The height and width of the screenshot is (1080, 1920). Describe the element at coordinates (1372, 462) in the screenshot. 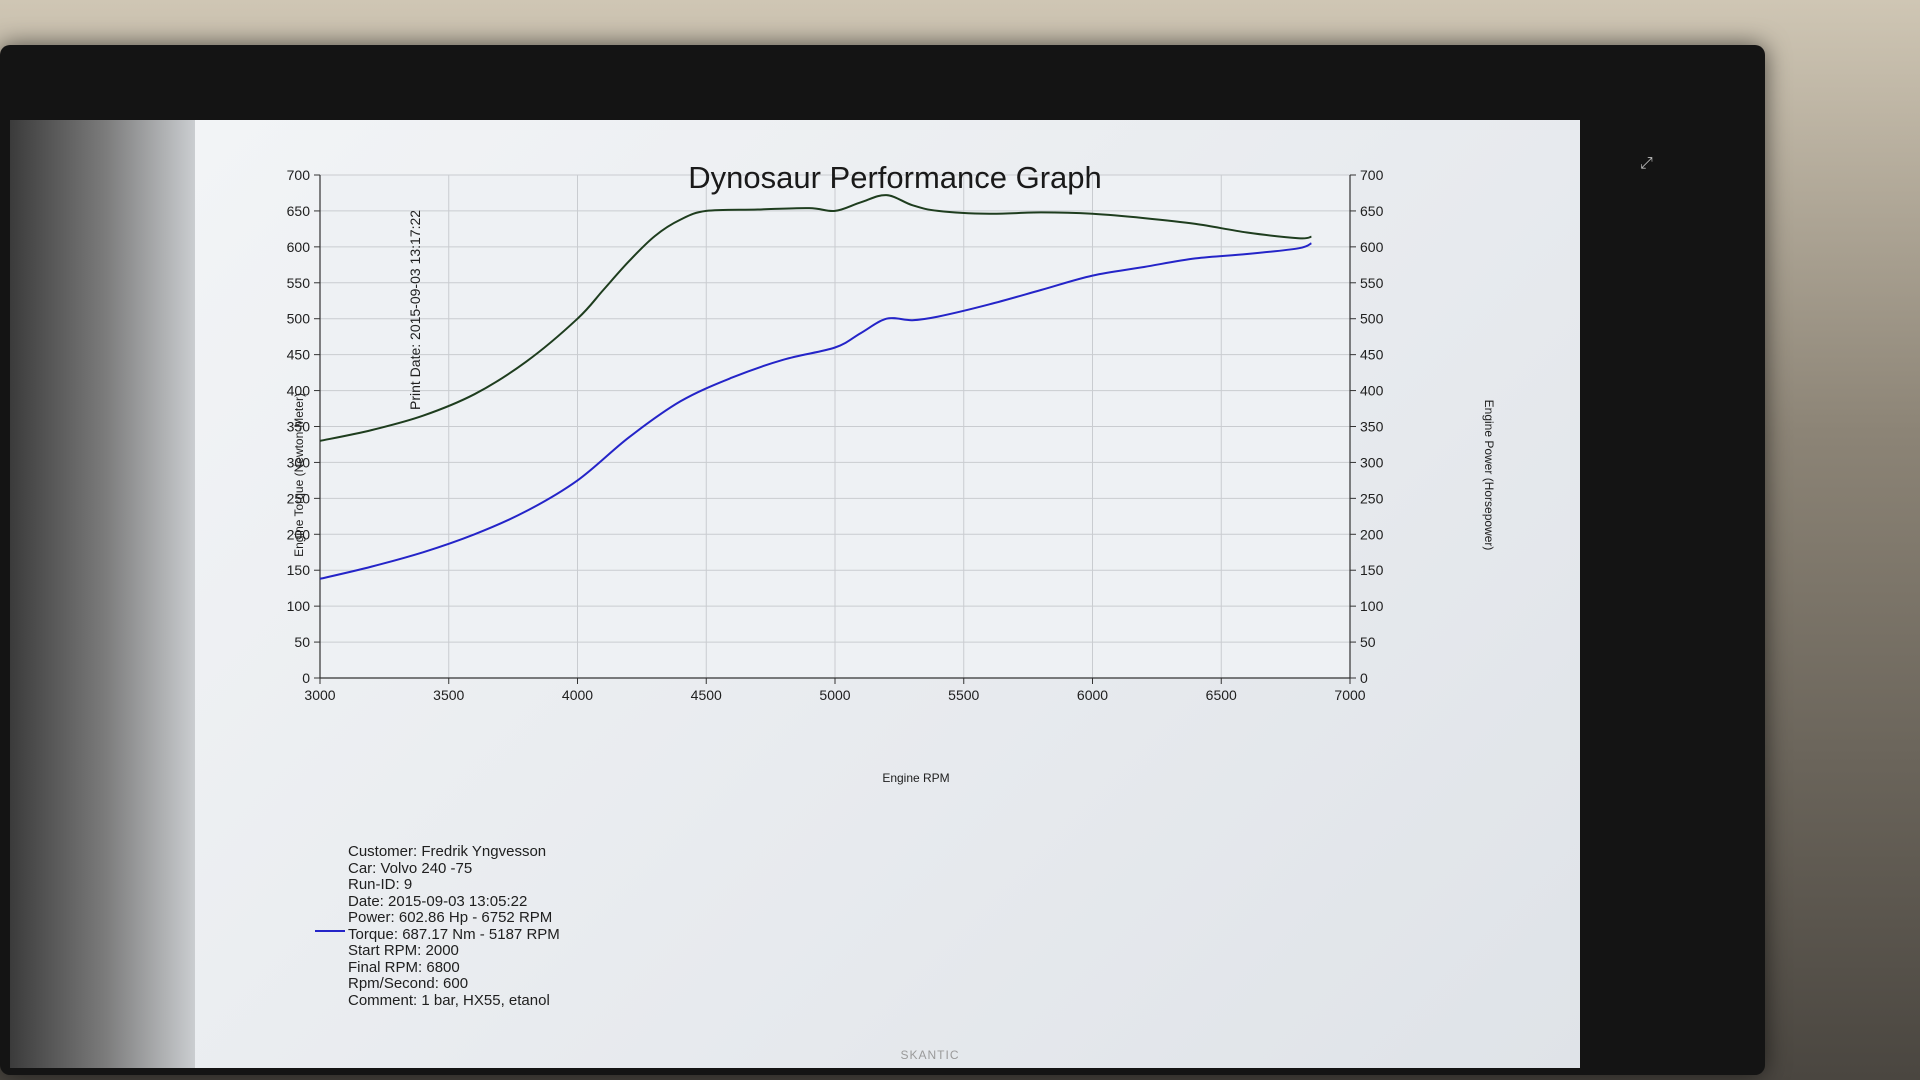

I see `y-right-tick-label-300: 300` at that location.